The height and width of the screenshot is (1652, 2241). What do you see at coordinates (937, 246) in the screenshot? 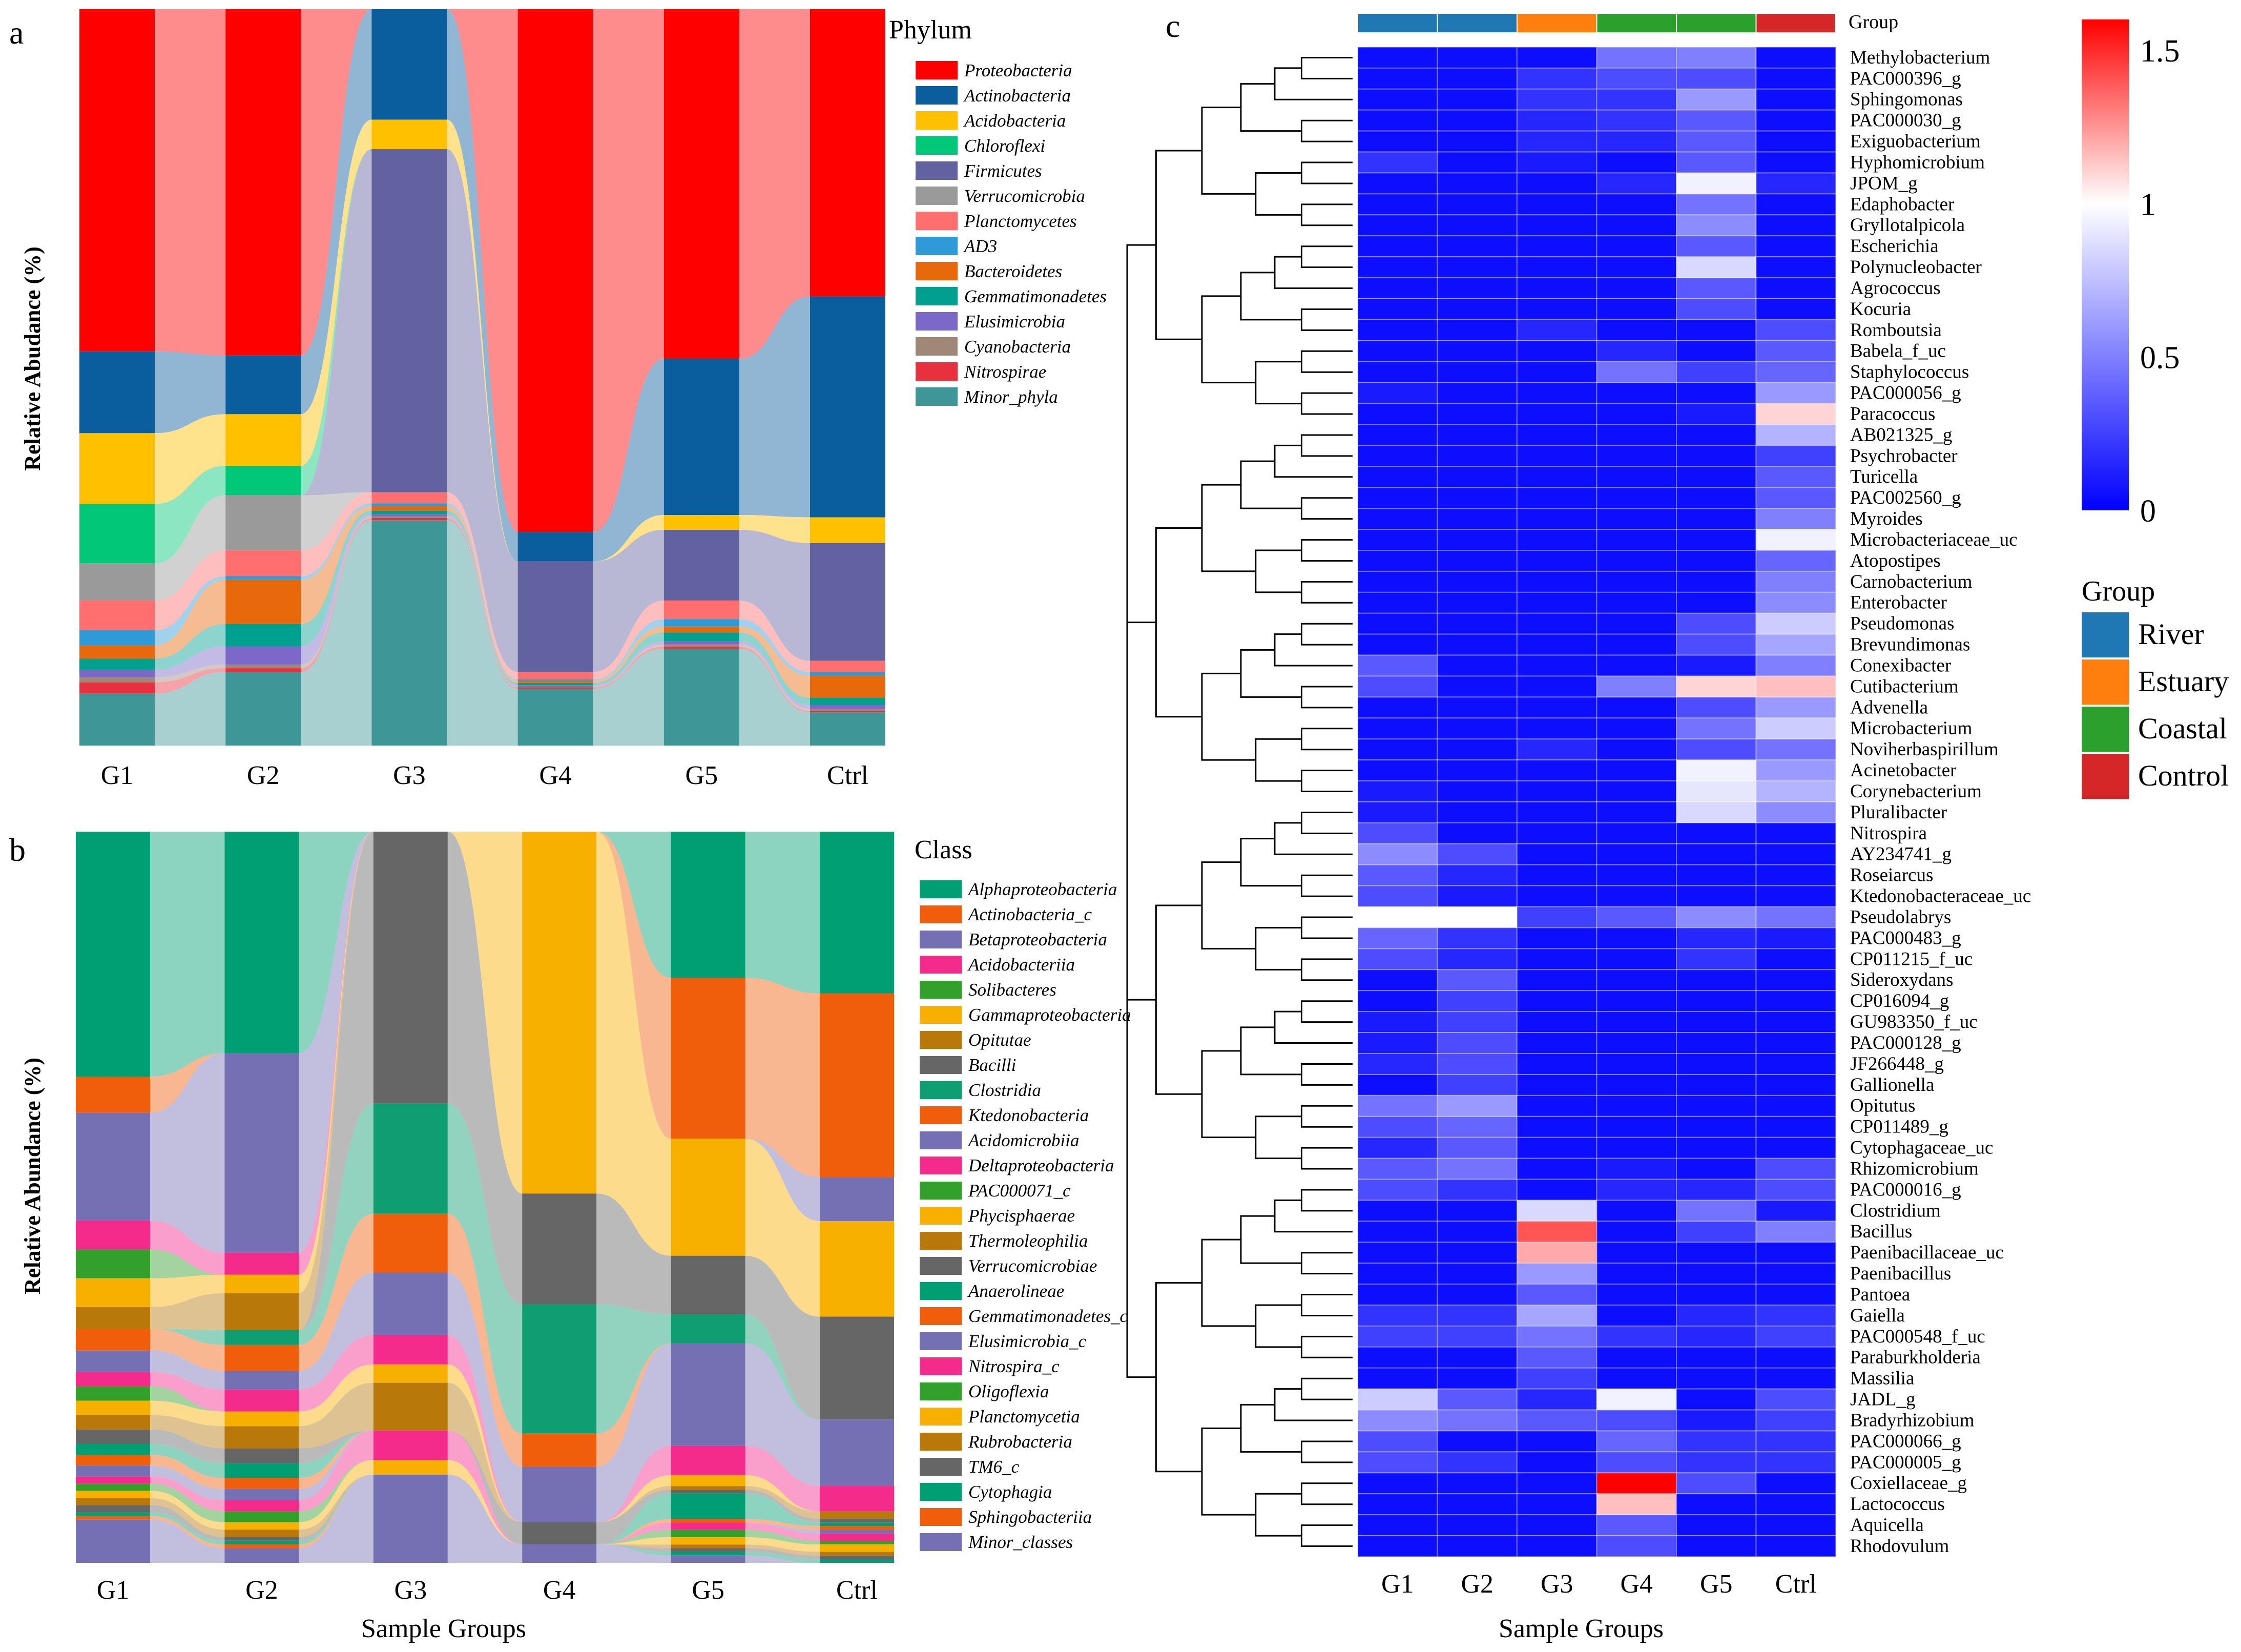
I see `phylum-legend-swatch` at bounding box center [937, 246].